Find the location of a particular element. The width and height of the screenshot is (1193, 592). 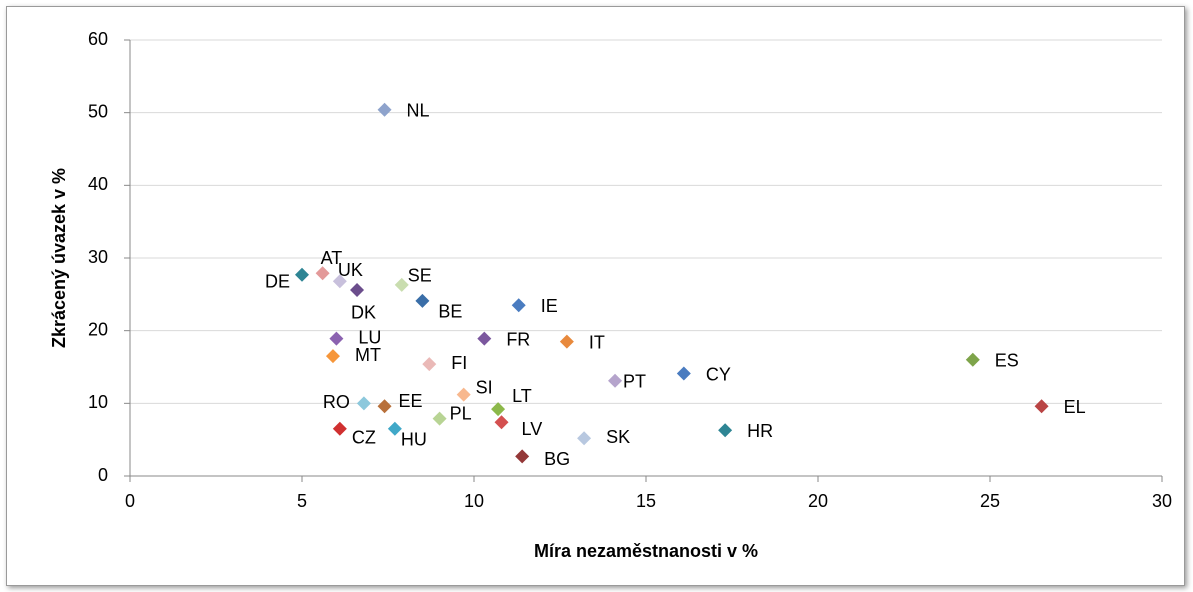

y-tick-label: 0 is located at coordinates (103, 475).